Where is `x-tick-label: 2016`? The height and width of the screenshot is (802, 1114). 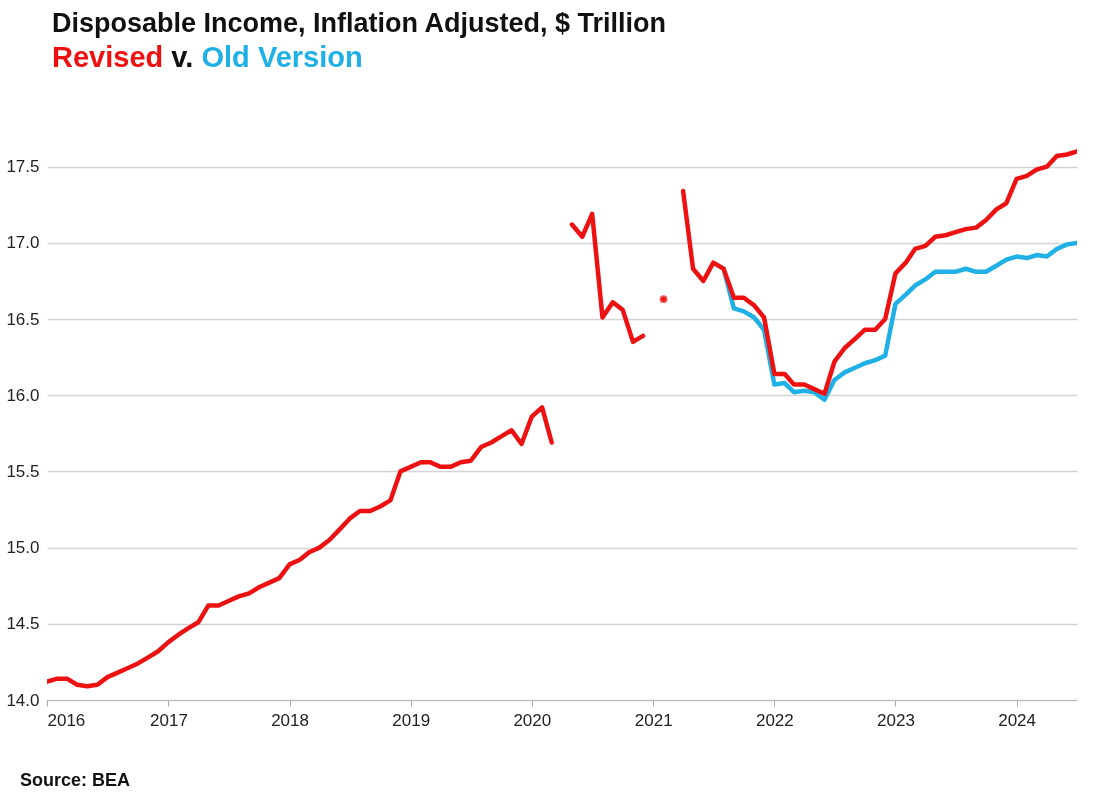
x-tick-label: 2016 is located at coordinates (66, 720).